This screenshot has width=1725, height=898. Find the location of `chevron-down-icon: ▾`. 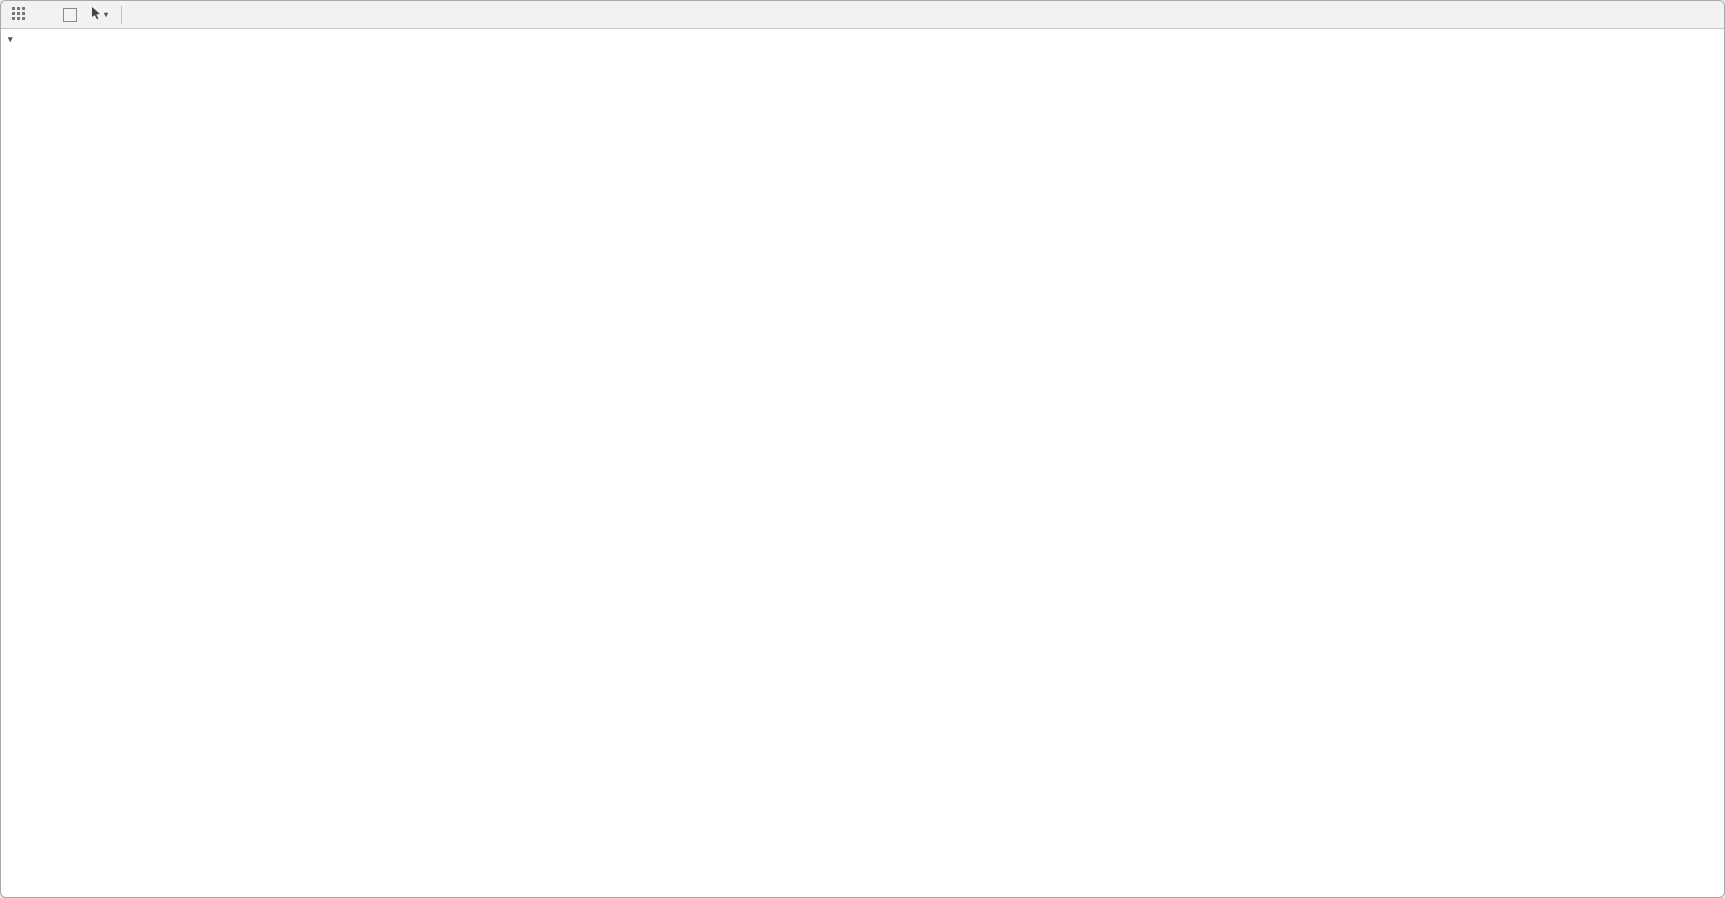

chevron-down-icon: ▾ is located at coordinates (106, 14).